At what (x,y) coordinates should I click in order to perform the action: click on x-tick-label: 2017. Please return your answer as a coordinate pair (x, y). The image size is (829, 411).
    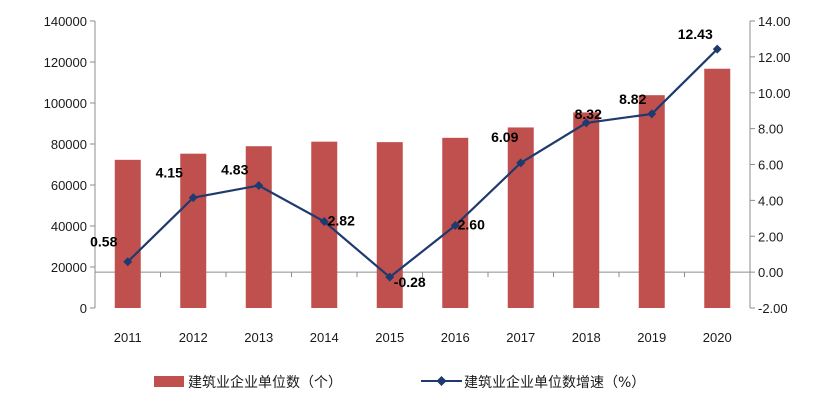
    Looking at the image, I should click on (520, 337).